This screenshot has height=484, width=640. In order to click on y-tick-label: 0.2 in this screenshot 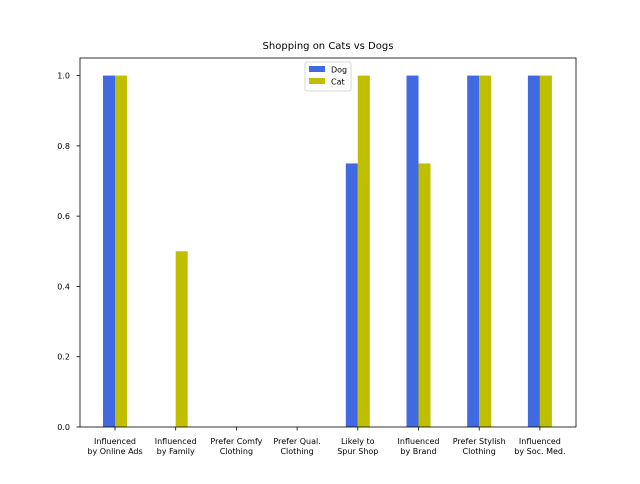, I will do `click(63, 357)`.